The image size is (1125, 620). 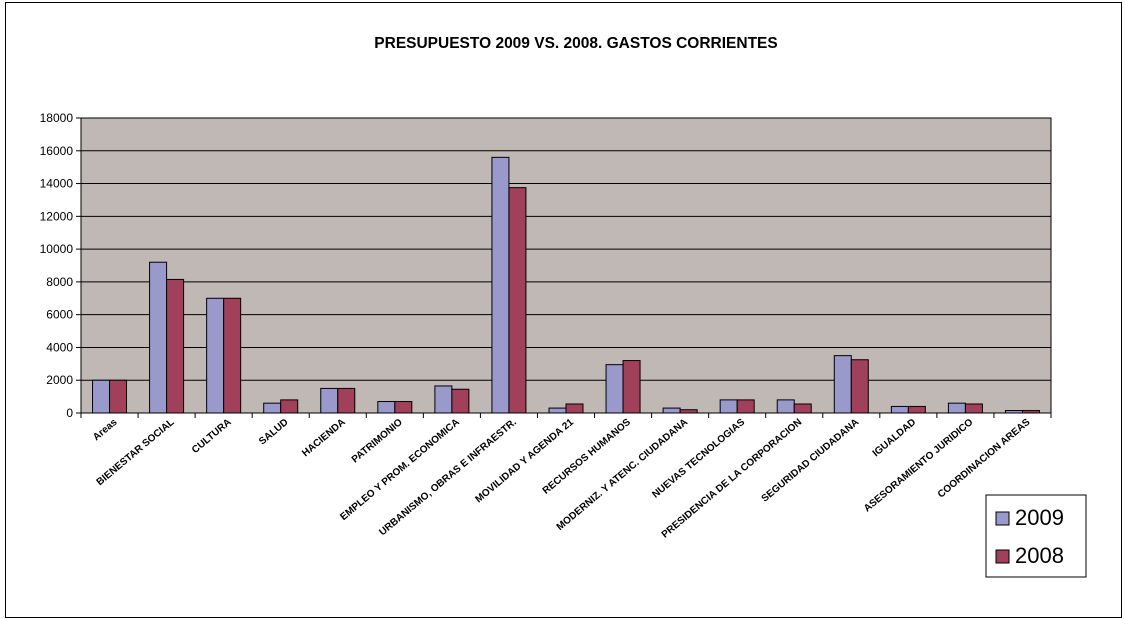 What do you see at coordinates (698, 459) in the screenshot?
I see `x-category-label: NUEVAS TECNOLOGIAS` at bounding box center [698, 459].